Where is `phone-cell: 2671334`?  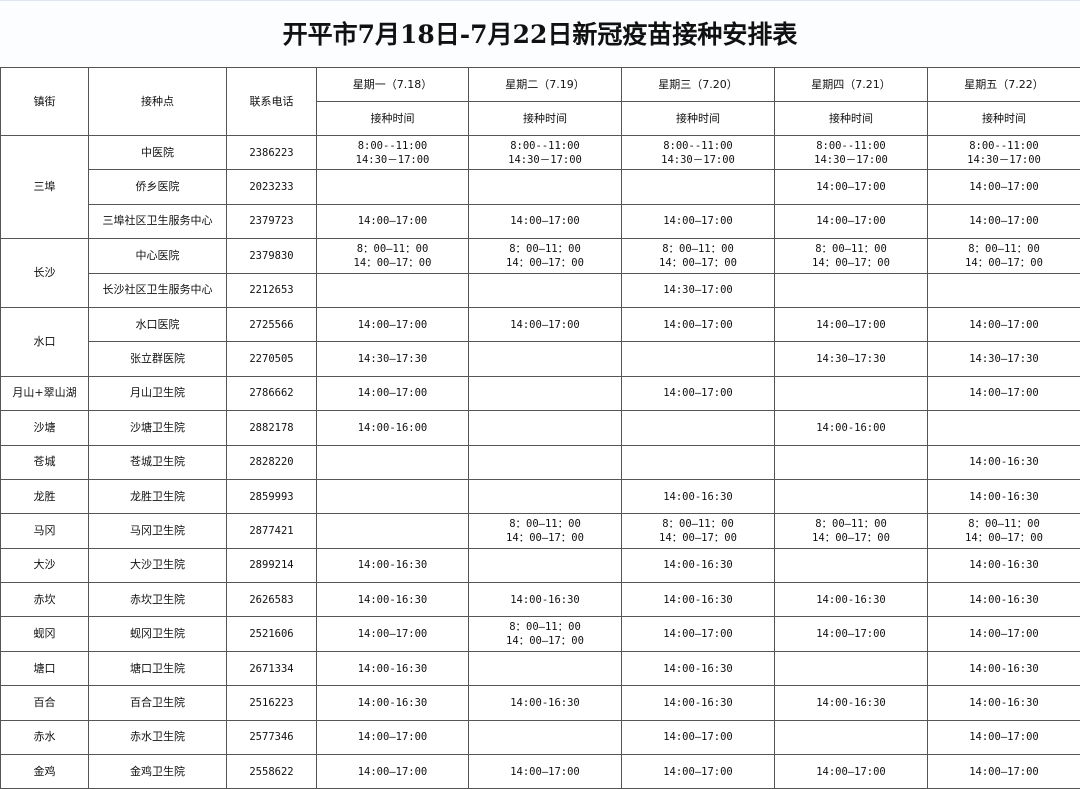 phone-cell: 2671334 is located at coordinates (272, 668).